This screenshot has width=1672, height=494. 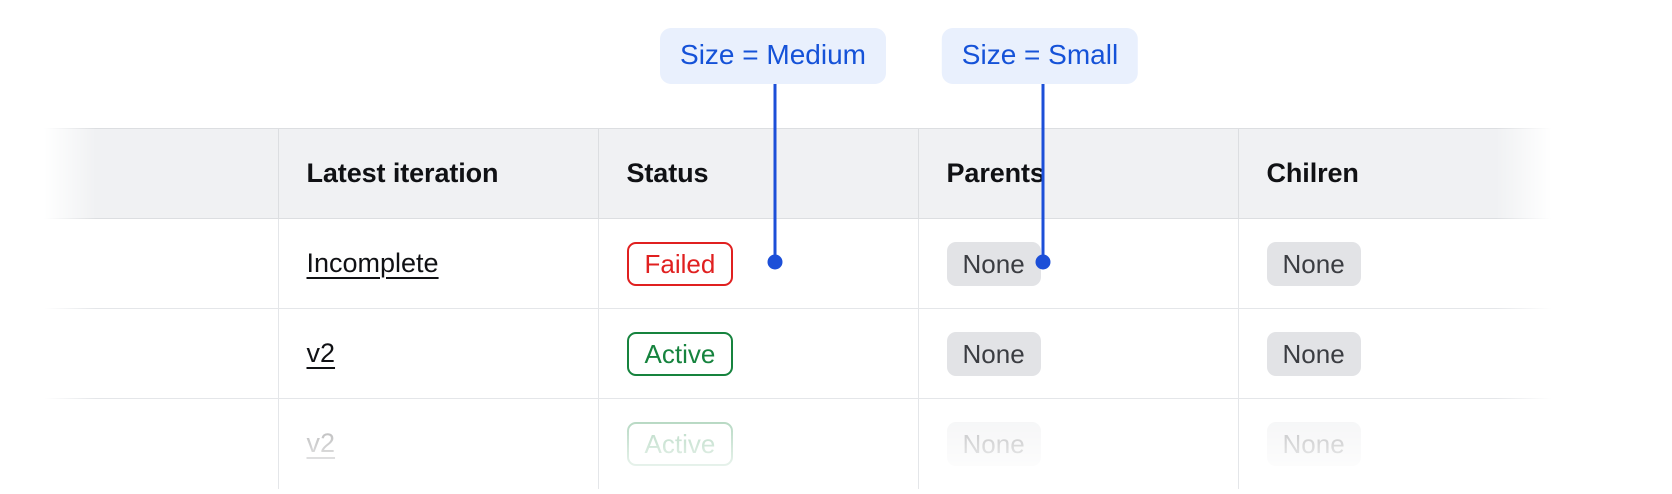 I want to click on column-header-parents: Parents, so click(x=1078, y=173).